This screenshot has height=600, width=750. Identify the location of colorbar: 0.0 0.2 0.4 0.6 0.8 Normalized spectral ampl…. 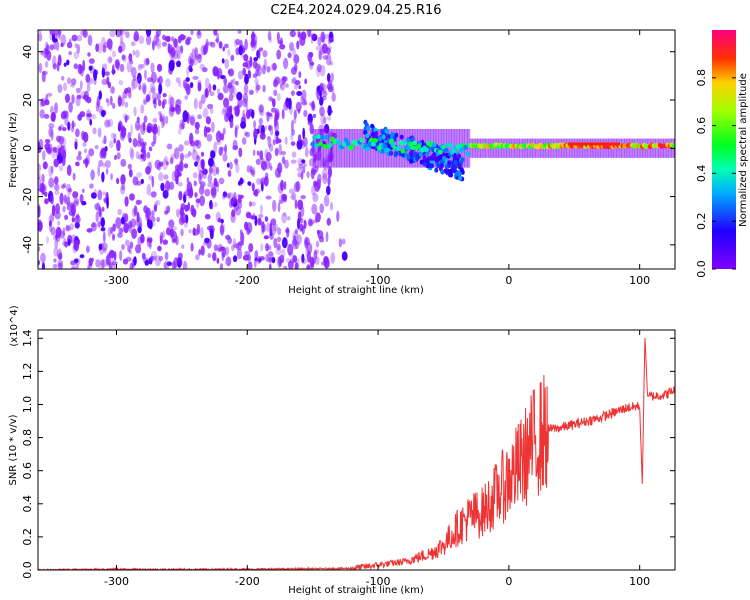
(722, 154).